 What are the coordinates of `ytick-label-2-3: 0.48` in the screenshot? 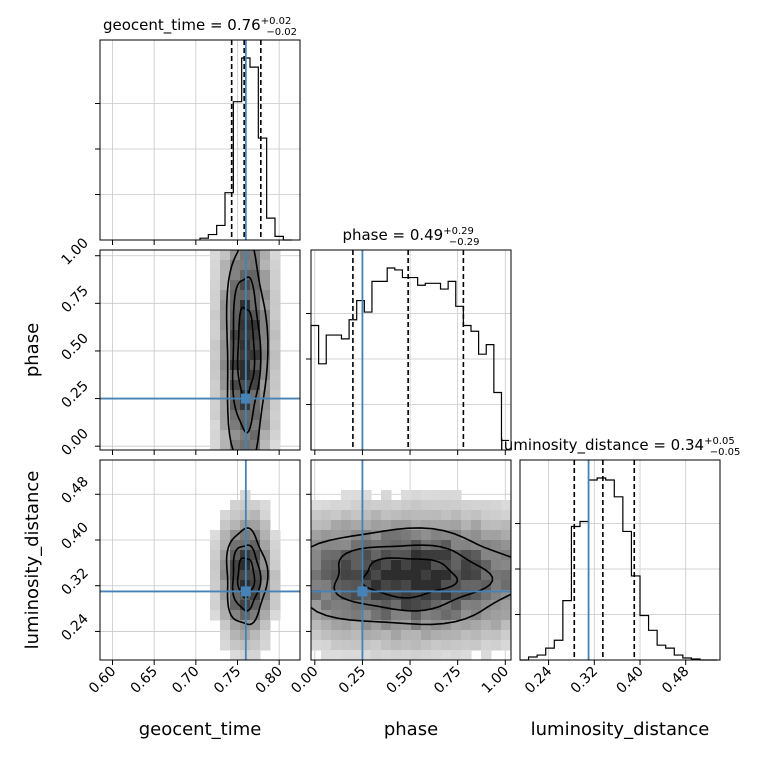 It's located at (74, 490).